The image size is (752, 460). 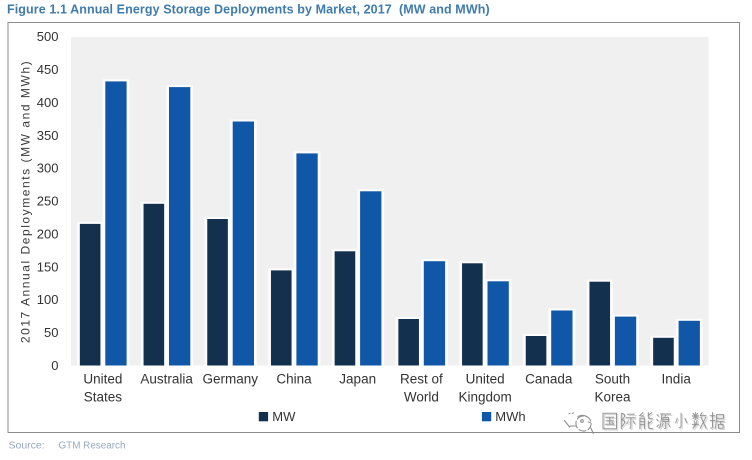 I want to click on svg-text: 100, so click(x=48, y=299).